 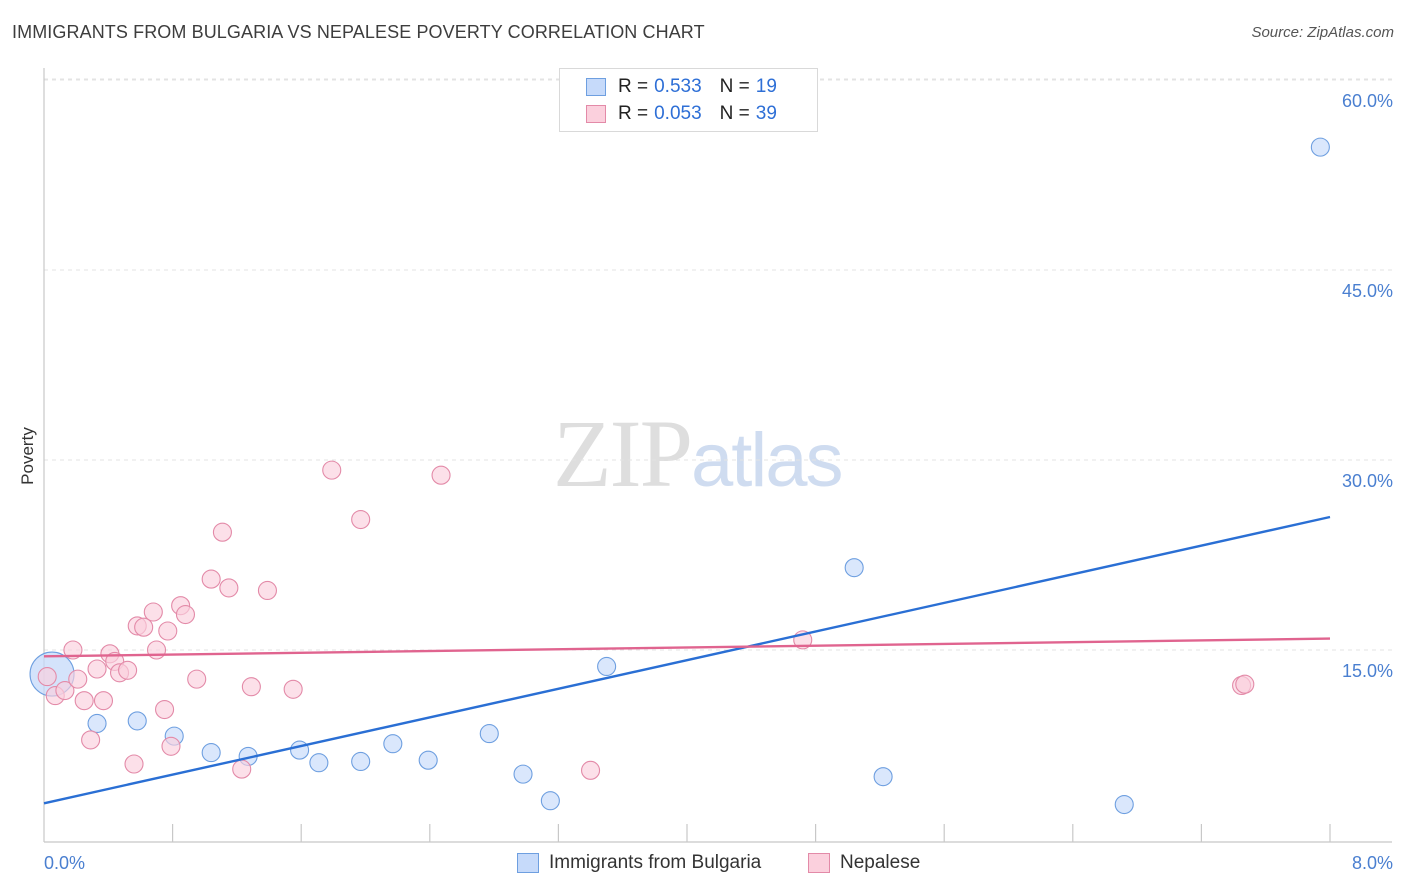 I want to click on legend-row-bulgaria: R = 0.533 N = 19, so click(x=690, y=87).